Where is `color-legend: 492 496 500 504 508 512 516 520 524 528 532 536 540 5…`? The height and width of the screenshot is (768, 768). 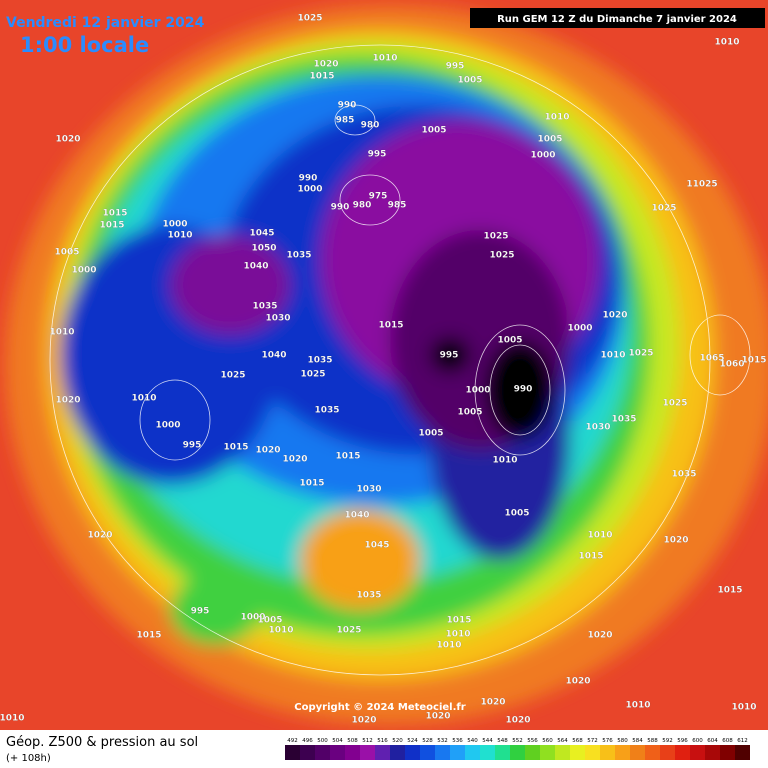
color-legend: 492 496 500 504 508 512 516 520 524 528 532 536 540 5… is located at coordinates (517, 749).